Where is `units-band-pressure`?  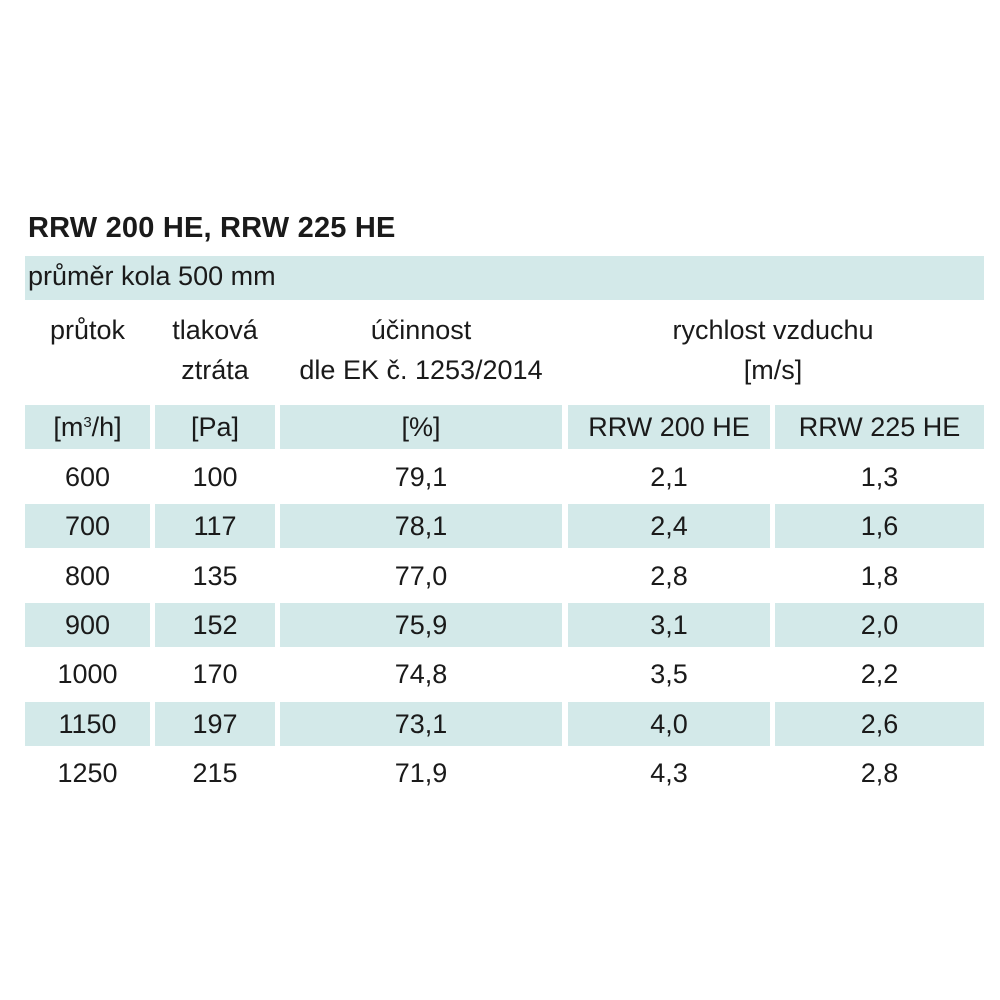 units-band-pressure is located at coordinates (215, 427).